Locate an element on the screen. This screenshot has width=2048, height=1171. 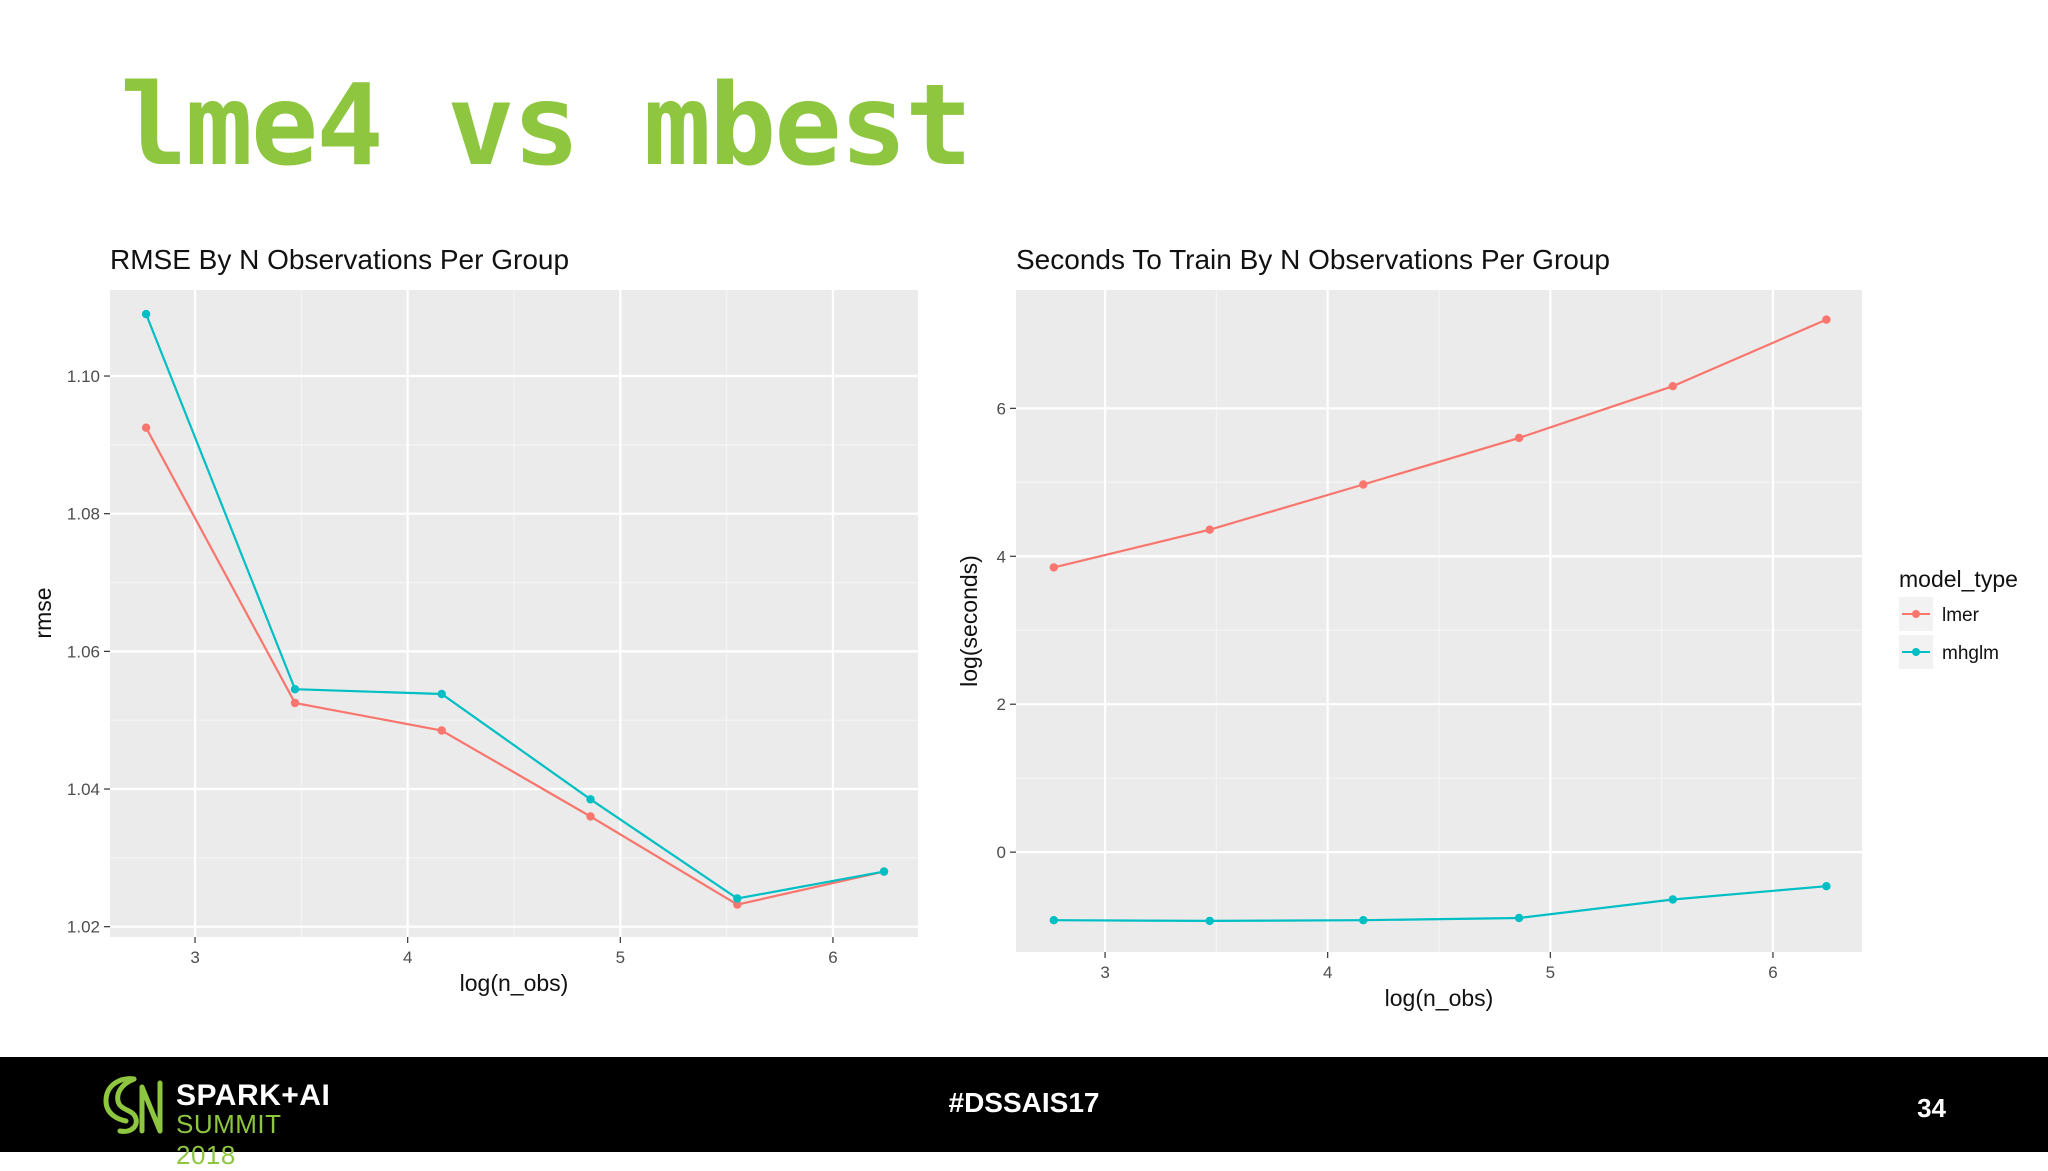
legend-label-mhglm: mhglm is located at coordinates (1970, 653).